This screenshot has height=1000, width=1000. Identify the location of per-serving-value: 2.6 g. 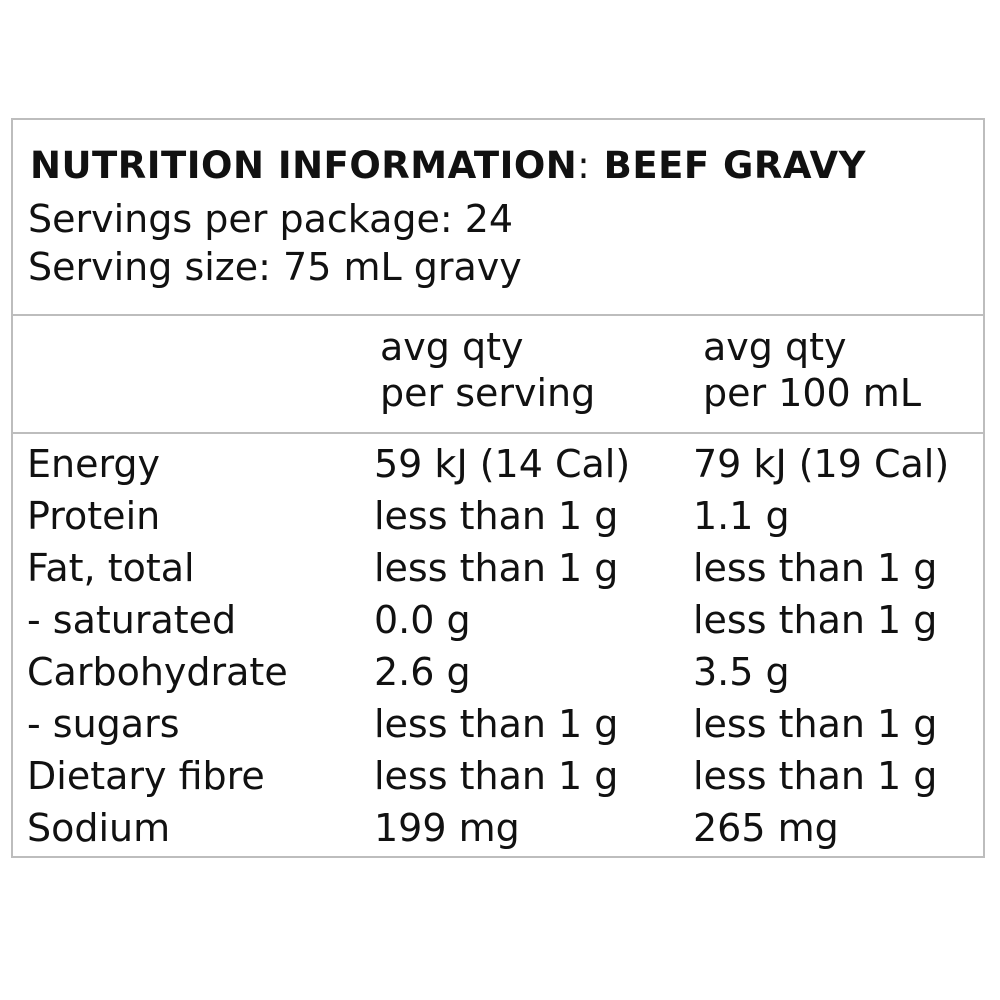
(422, 672).